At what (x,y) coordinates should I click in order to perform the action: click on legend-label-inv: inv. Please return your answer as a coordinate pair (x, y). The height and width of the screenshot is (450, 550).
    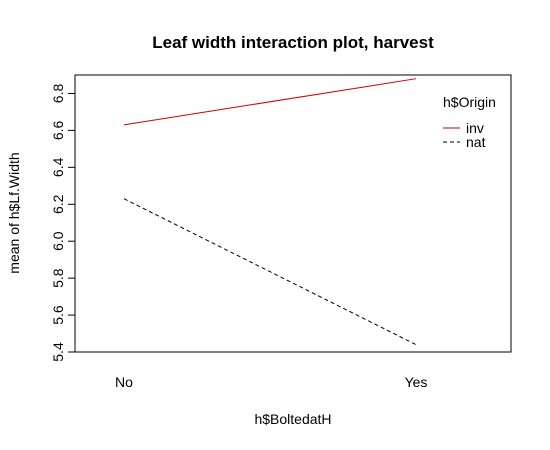
    Looking at the image, I should click on (475, 128).